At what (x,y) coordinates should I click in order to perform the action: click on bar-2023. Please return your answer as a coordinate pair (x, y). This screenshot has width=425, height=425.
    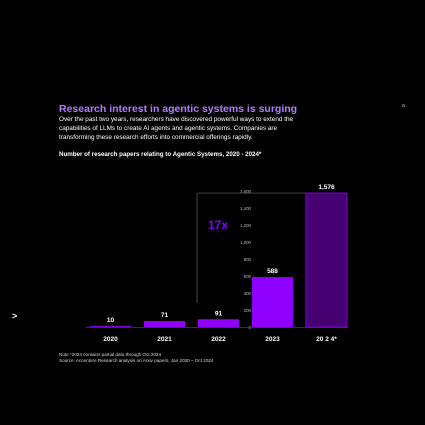
    Looking at the image, I should click on (272, 302).